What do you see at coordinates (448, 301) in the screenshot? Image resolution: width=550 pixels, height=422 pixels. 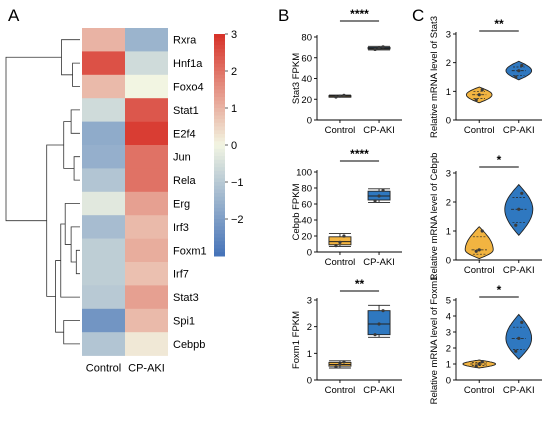 I see `violin-y-tick-label: 5` at bounding box center [448, 301].